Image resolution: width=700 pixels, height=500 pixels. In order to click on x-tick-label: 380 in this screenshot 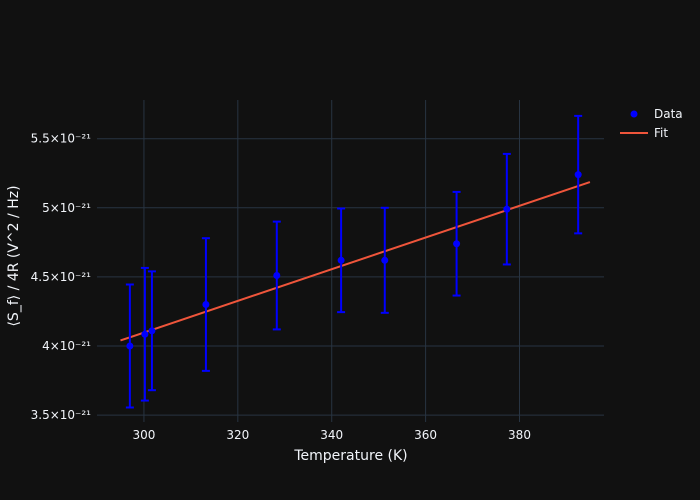, I will do `click(519, 435)`.